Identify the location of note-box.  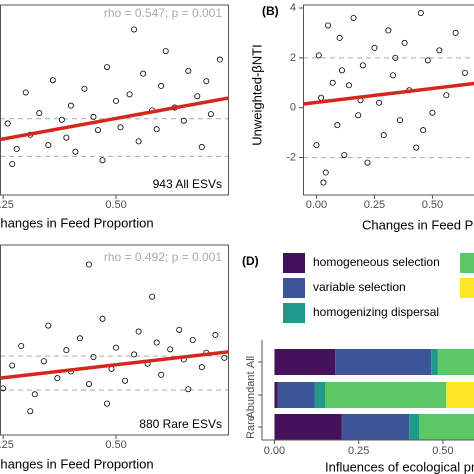
(187, 184).